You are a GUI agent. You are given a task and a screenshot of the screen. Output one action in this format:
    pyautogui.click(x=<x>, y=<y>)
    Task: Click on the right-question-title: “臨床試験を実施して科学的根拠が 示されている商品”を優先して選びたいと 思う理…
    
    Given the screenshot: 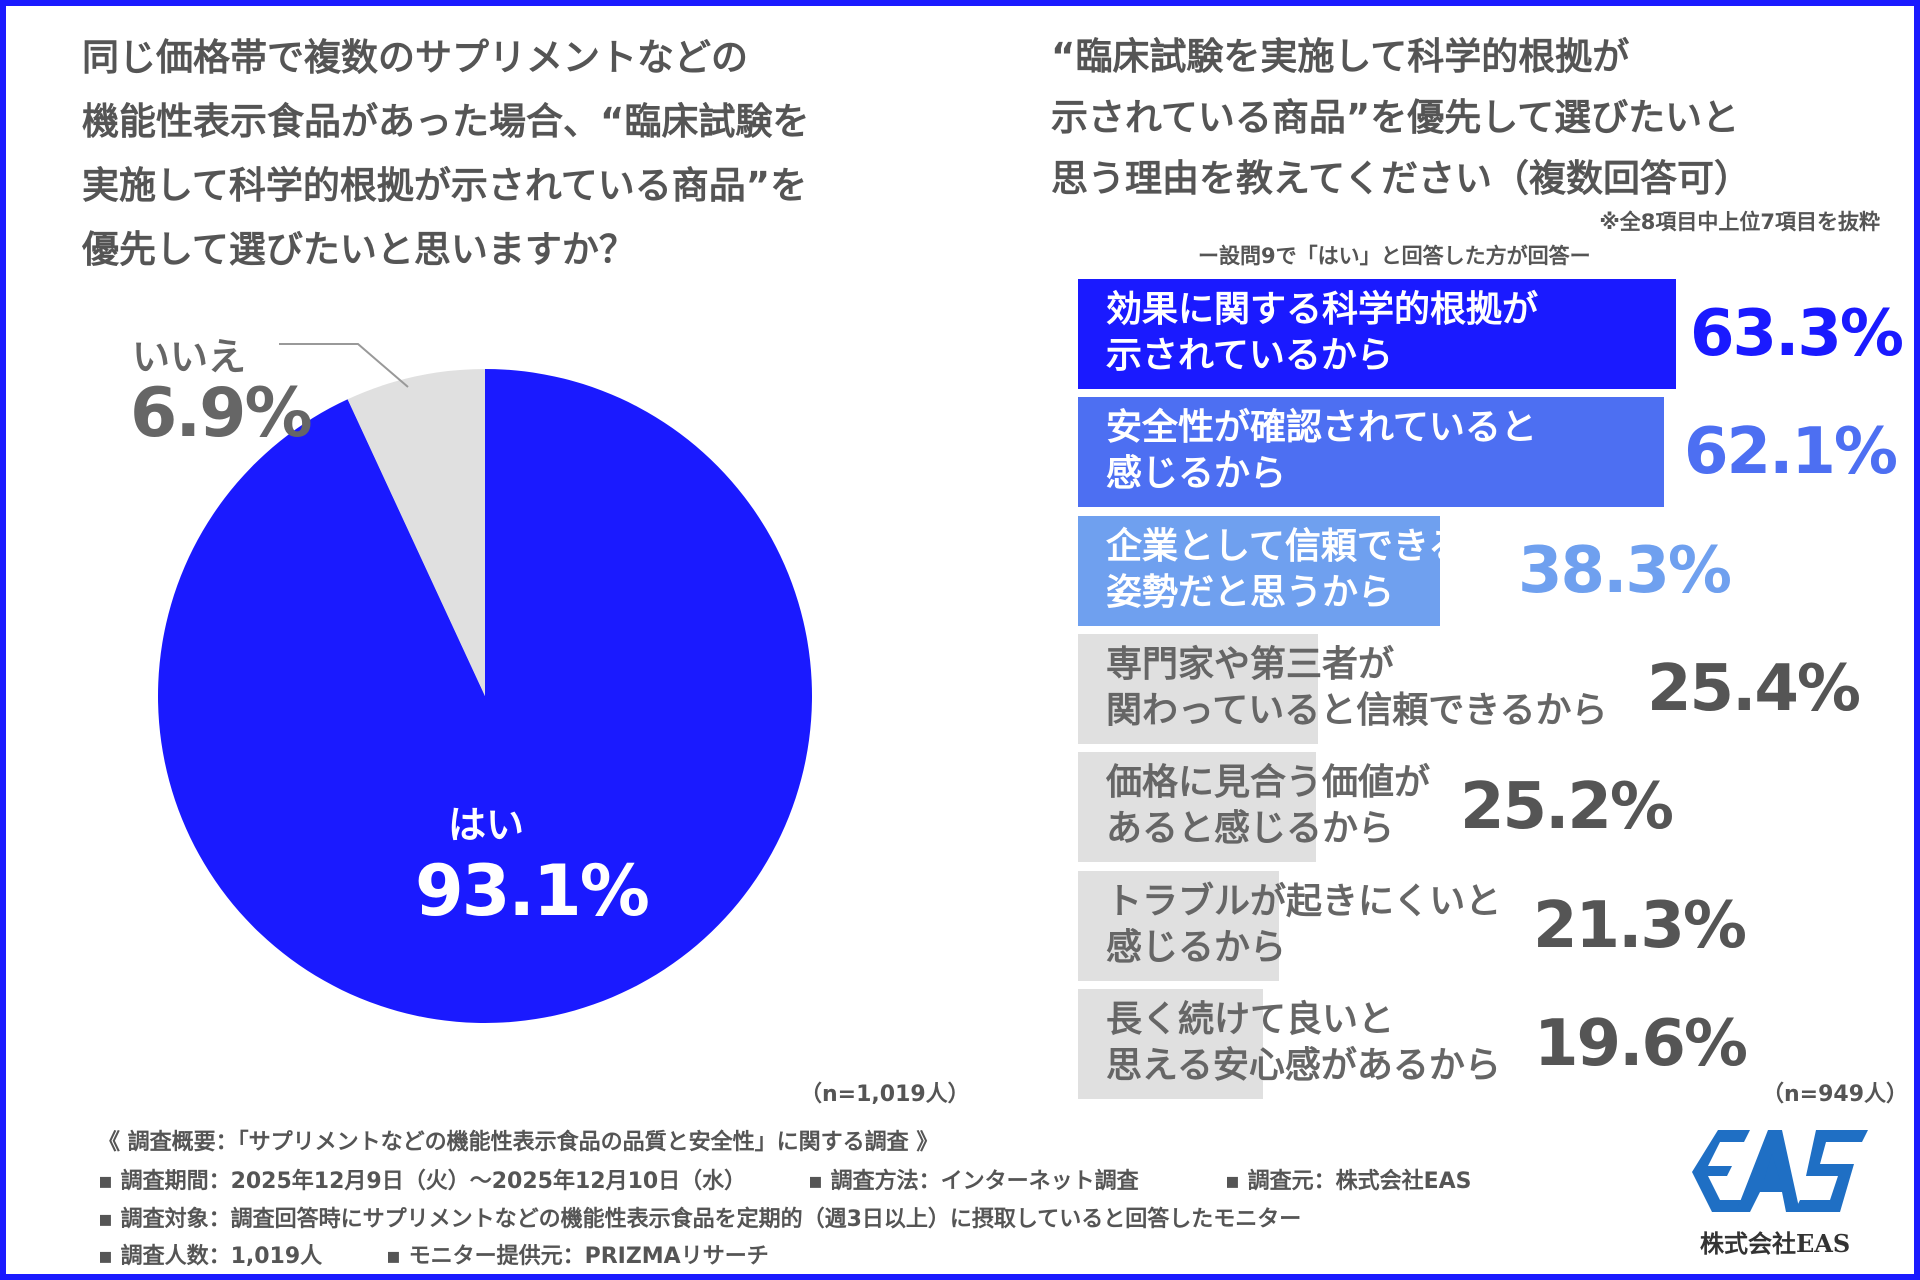 What is the action you would take?
    pyautogui.click(x=1401, y=117)
    